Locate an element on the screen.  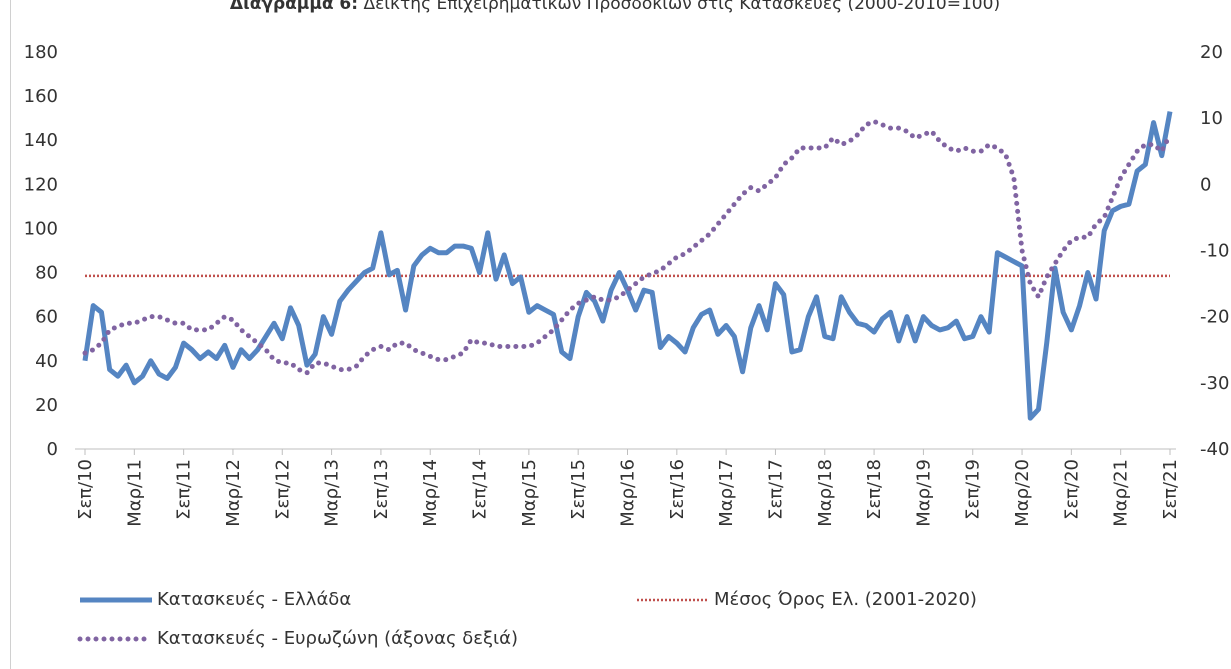
x-tick-label: Σεπ/11 is located at coordinates (184, 489).